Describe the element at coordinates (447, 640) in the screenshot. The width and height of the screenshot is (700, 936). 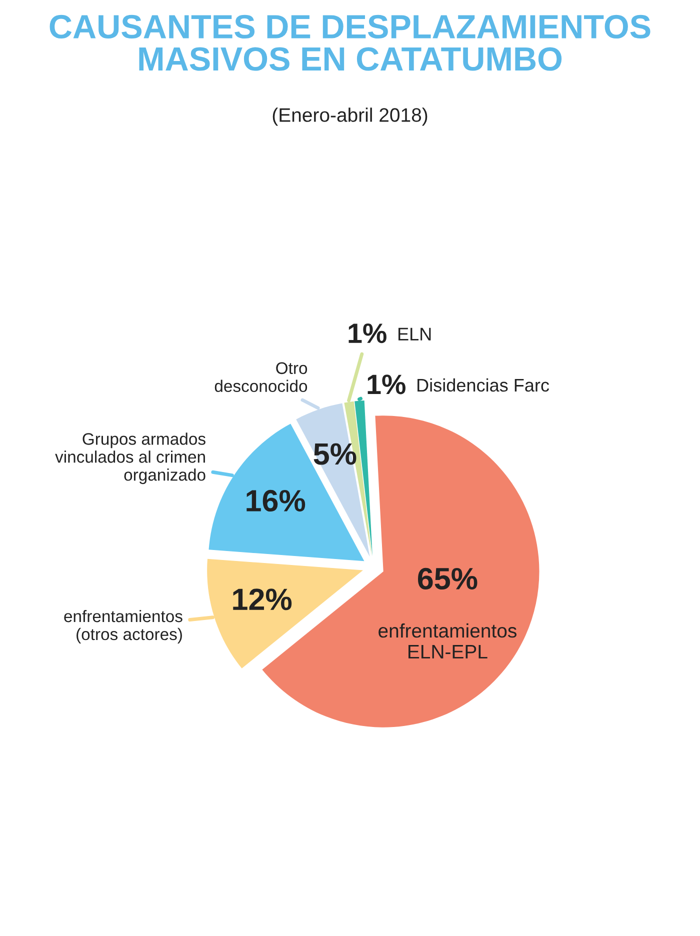
I see `slice-label: enfrentamientos ELN-EPL` at that location.